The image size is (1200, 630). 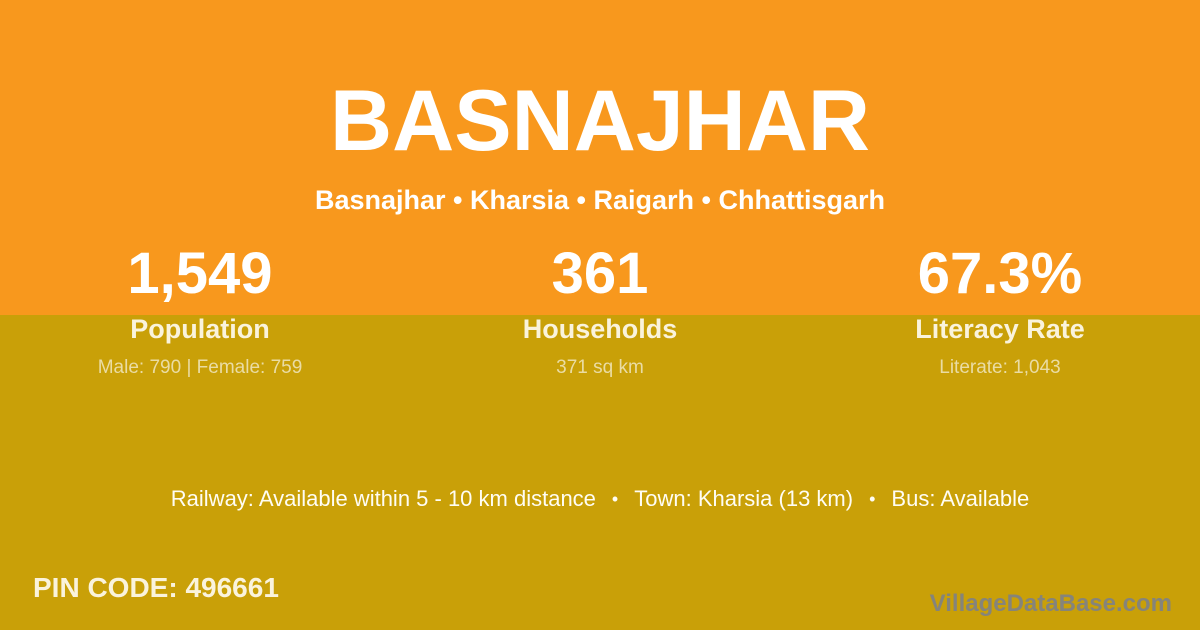 What do you see at coordinates (1050, 603) in the screenshot?
I see `watermark-brand: VillageDataBase.com` at bounding box center [1050, 603].